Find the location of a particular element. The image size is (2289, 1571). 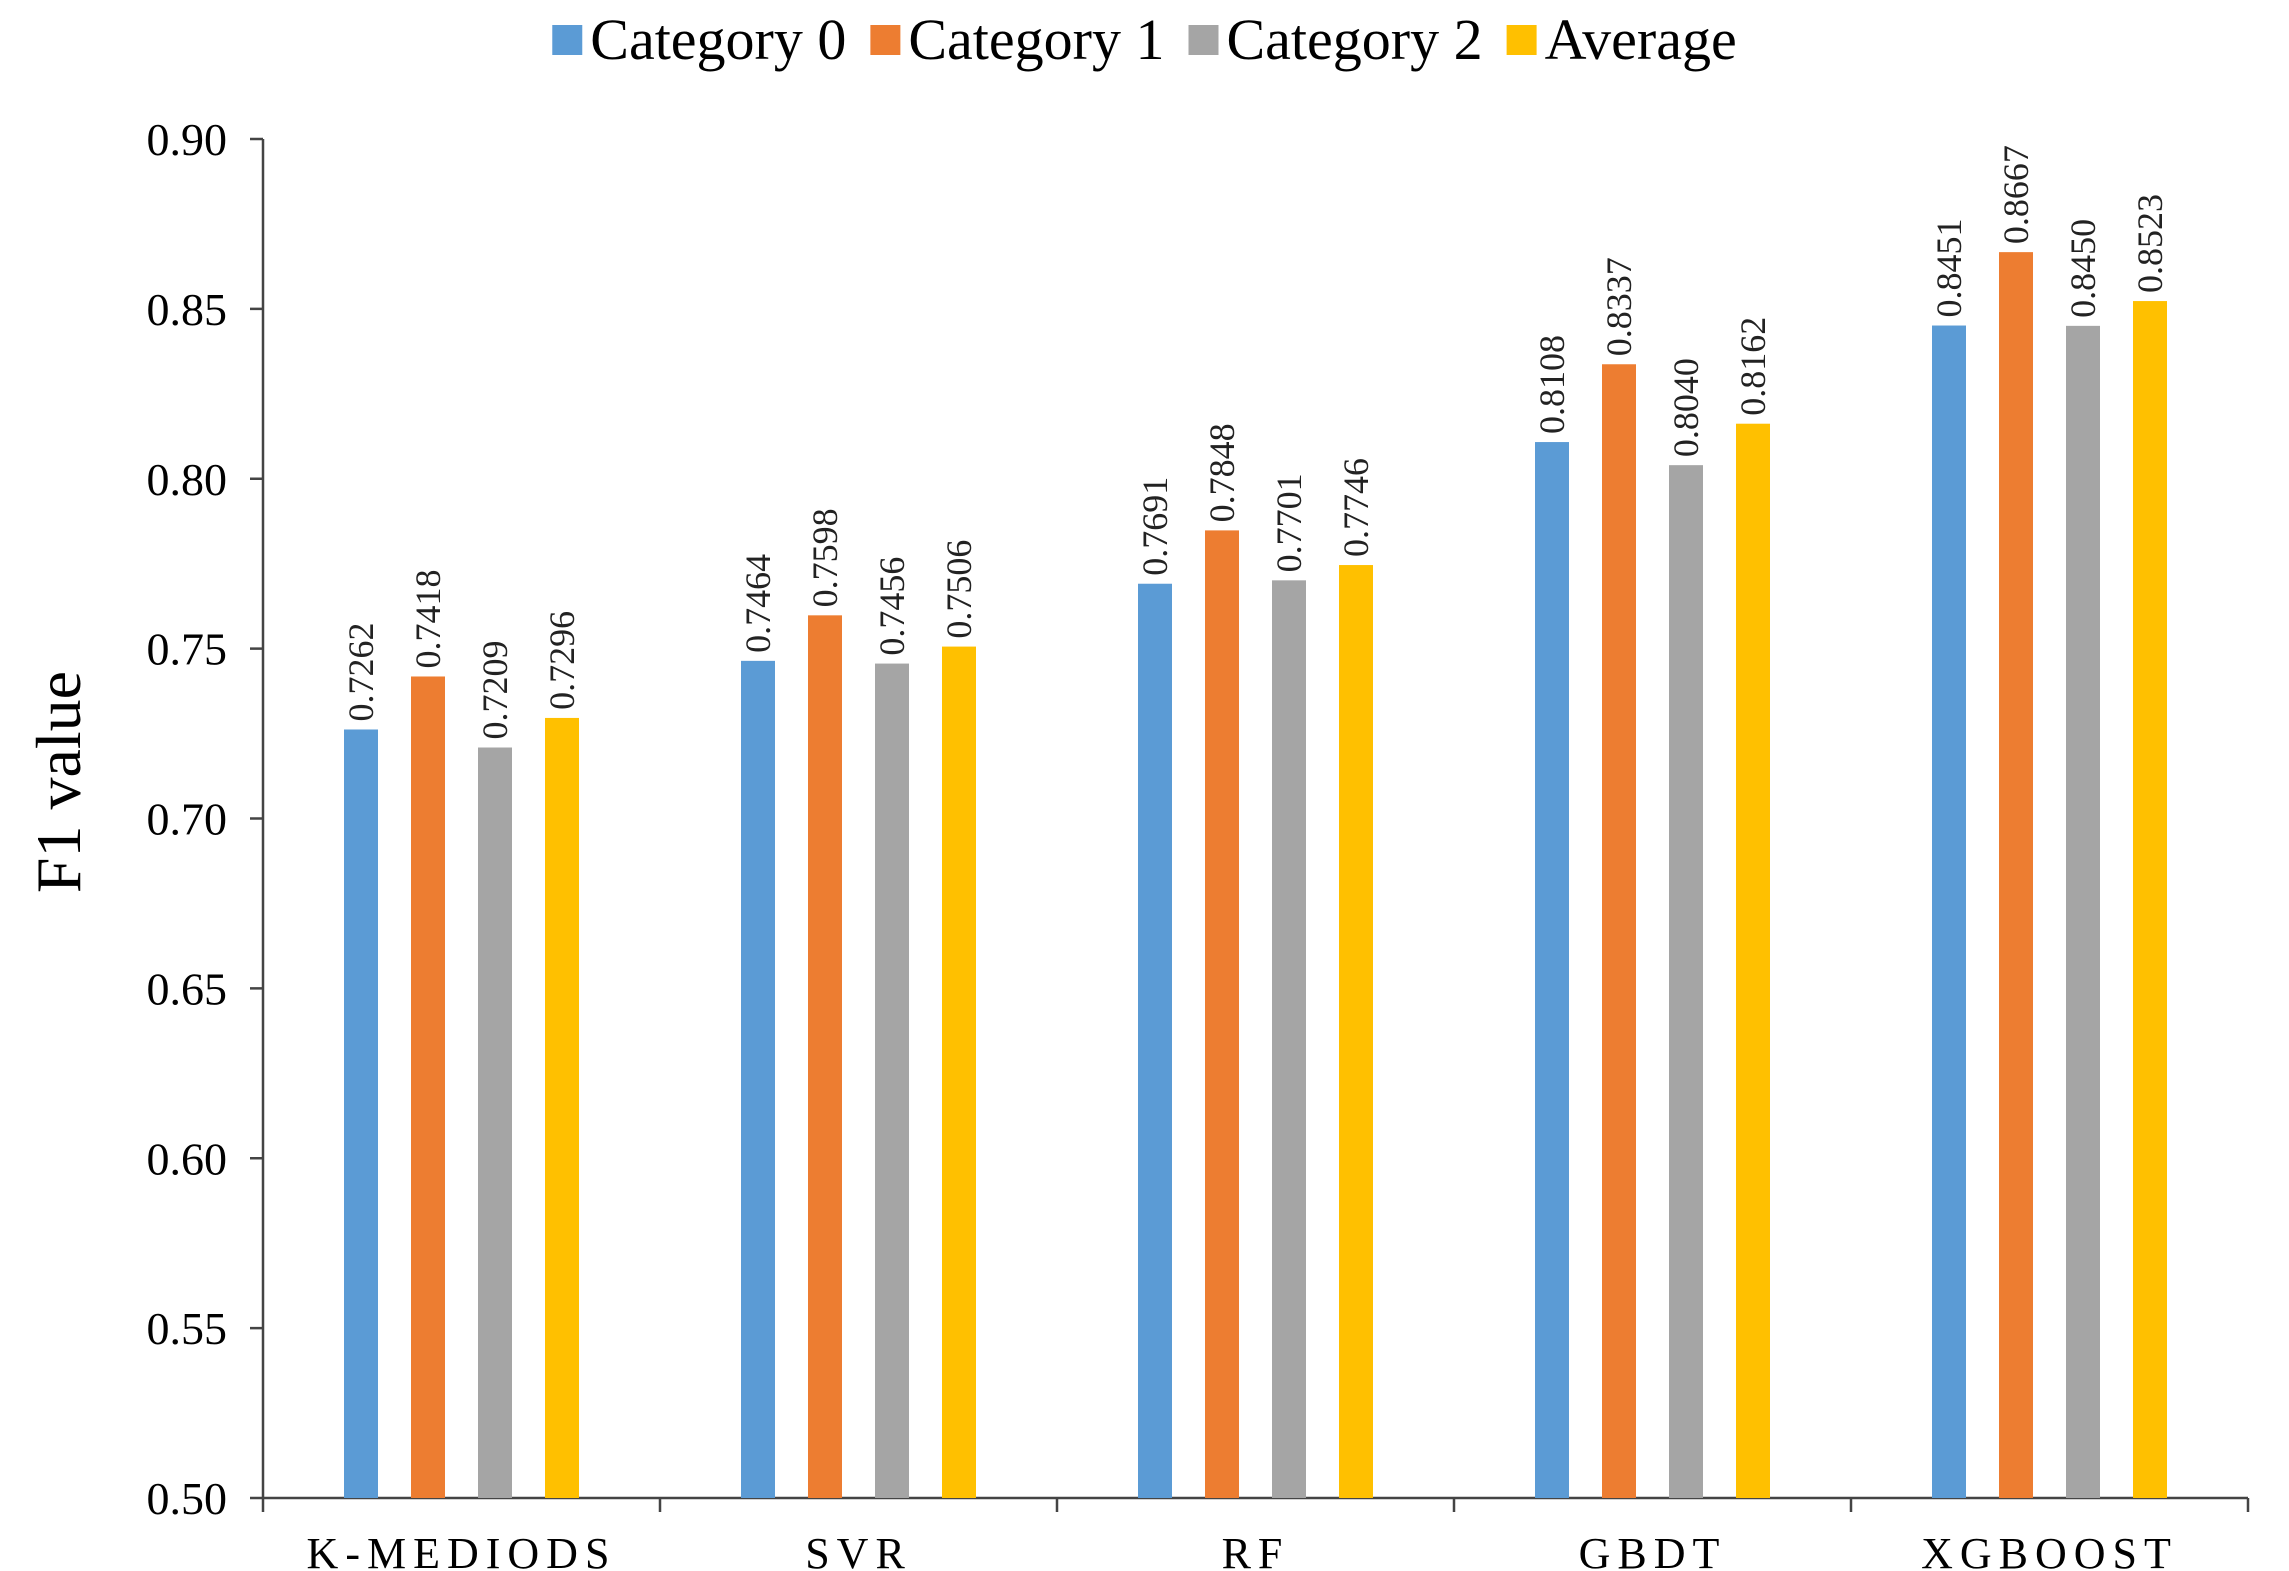

data-label: 0.7296 is located at coordinates (562, 660).